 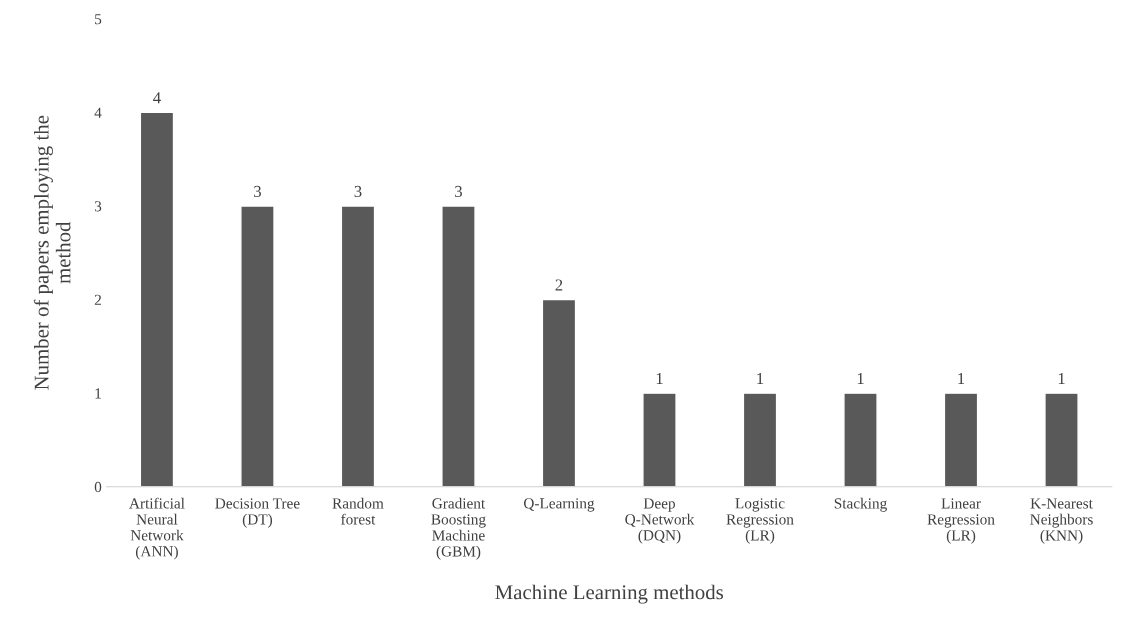 I want to click on y-tick-label: 4, so click(x=98, y=112).